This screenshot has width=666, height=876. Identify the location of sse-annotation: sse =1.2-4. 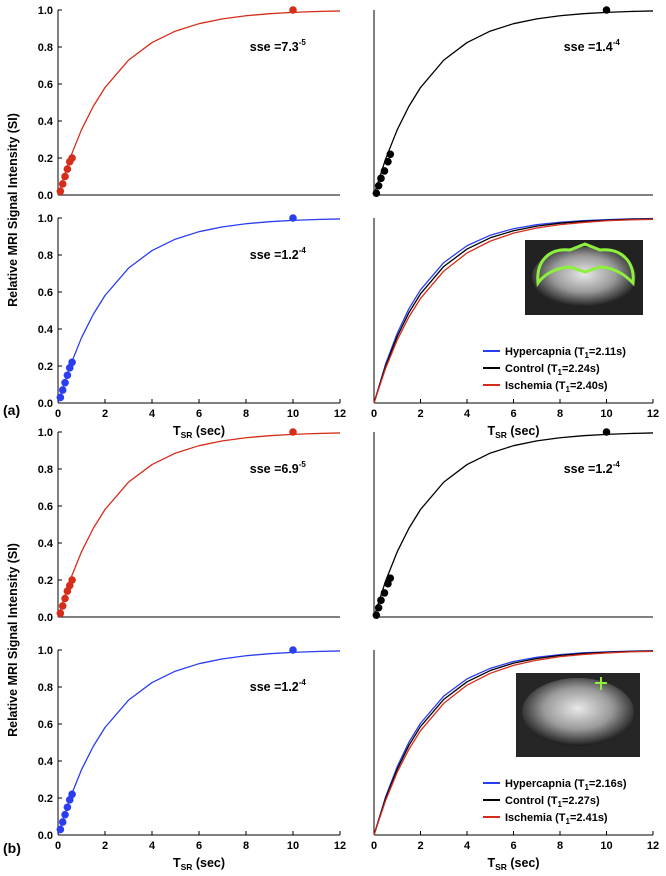
(278, 254).